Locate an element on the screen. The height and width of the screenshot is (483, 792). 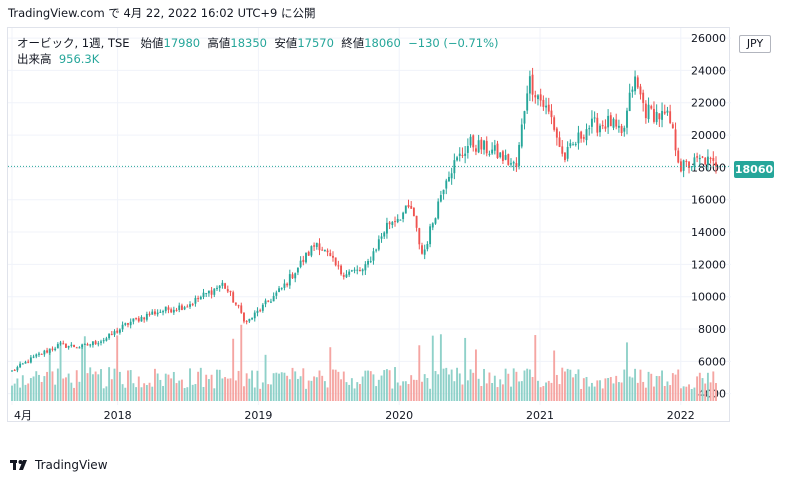
y-tick-label: 26000 is located at coordinates (708, 38).